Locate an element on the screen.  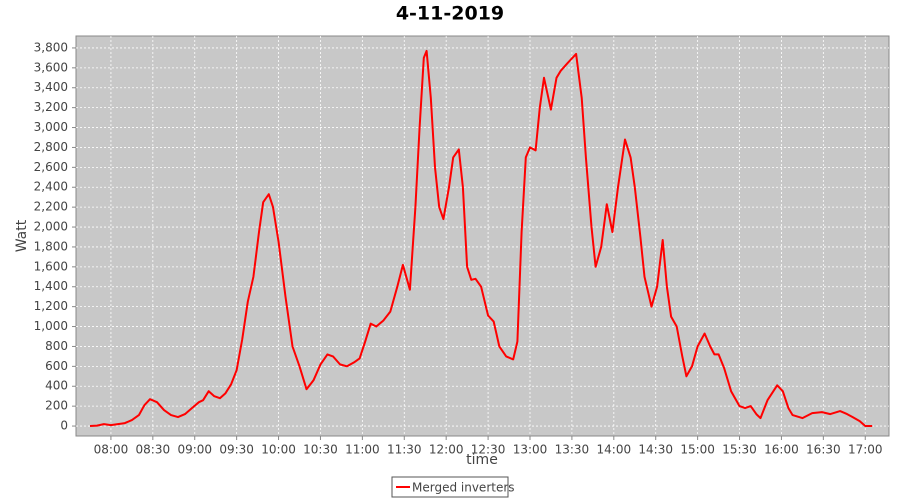
y-tick-label: 0 is located at coordinates (64, 426).